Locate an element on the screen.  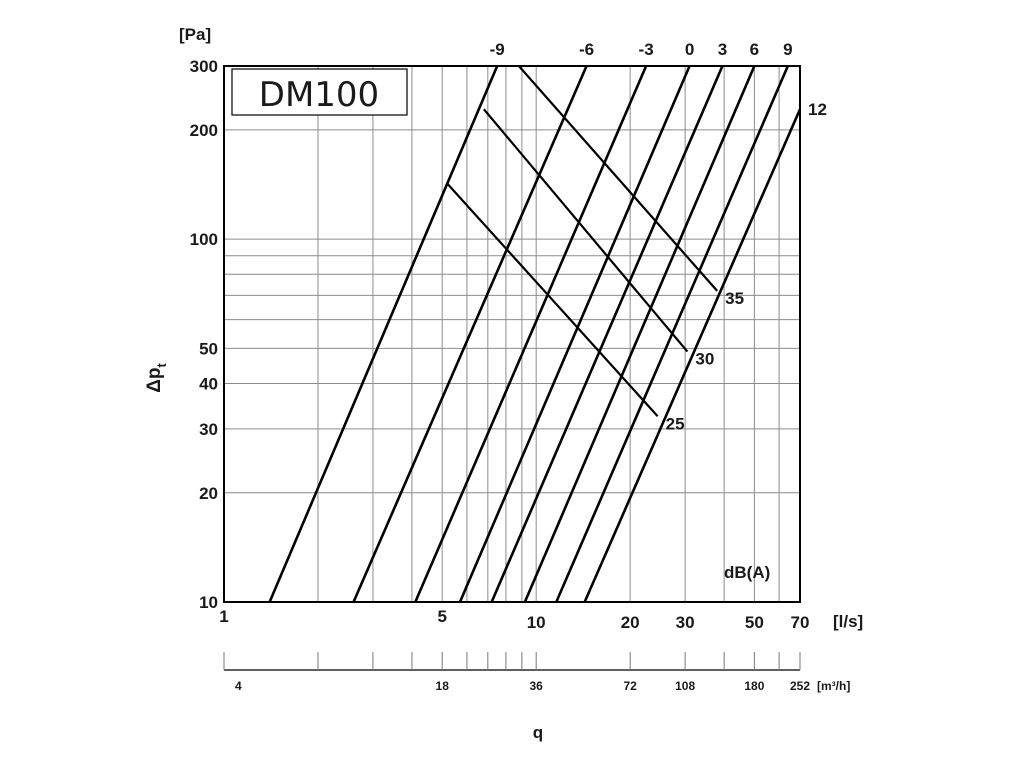
y-tick-label: 10 is located at coordinates (208, 602).